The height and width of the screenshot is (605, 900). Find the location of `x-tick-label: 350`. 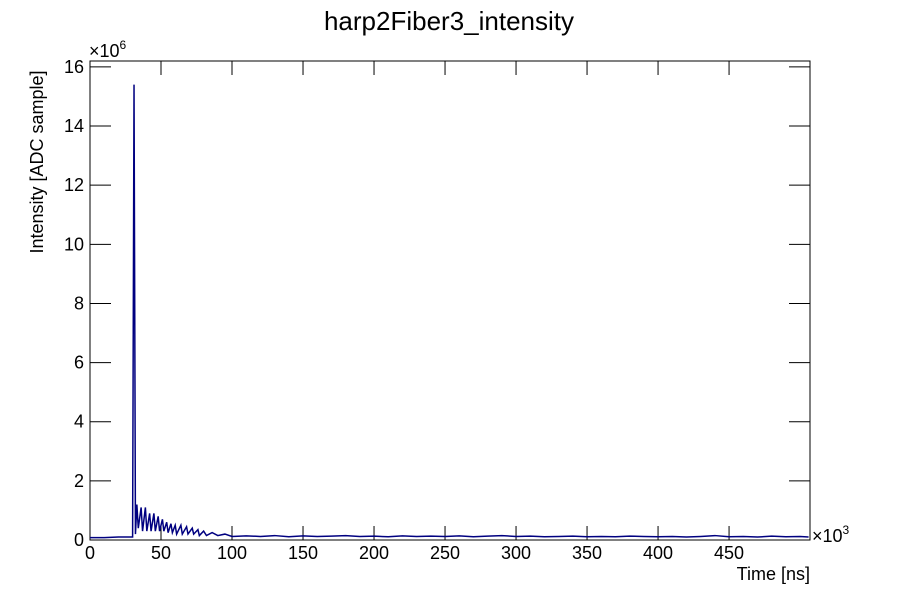

x-tick-label: 350 is located at coordinates (587, 553).